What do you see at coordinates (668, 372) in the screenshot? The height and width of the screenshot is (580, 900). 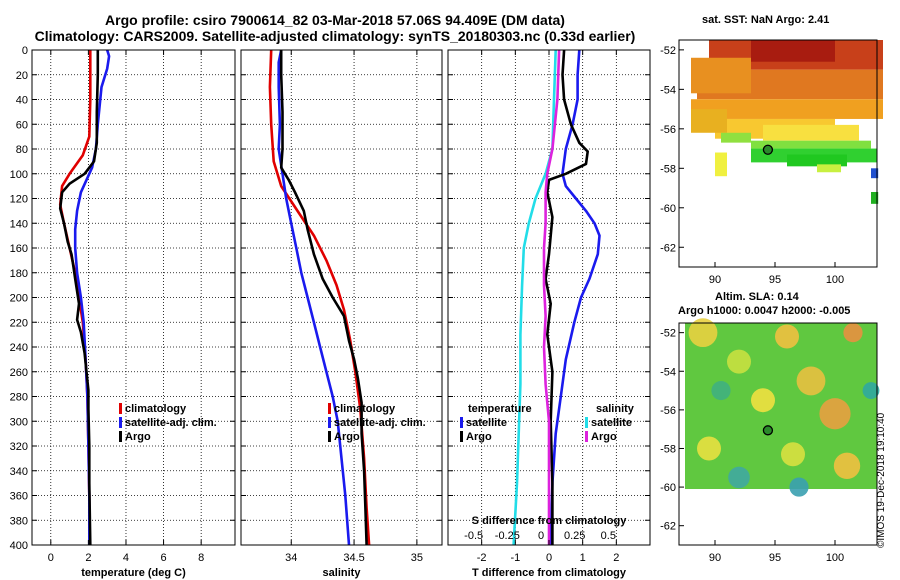 I see `sla-map-lat-label: -54` at bounding box center [668, 372].